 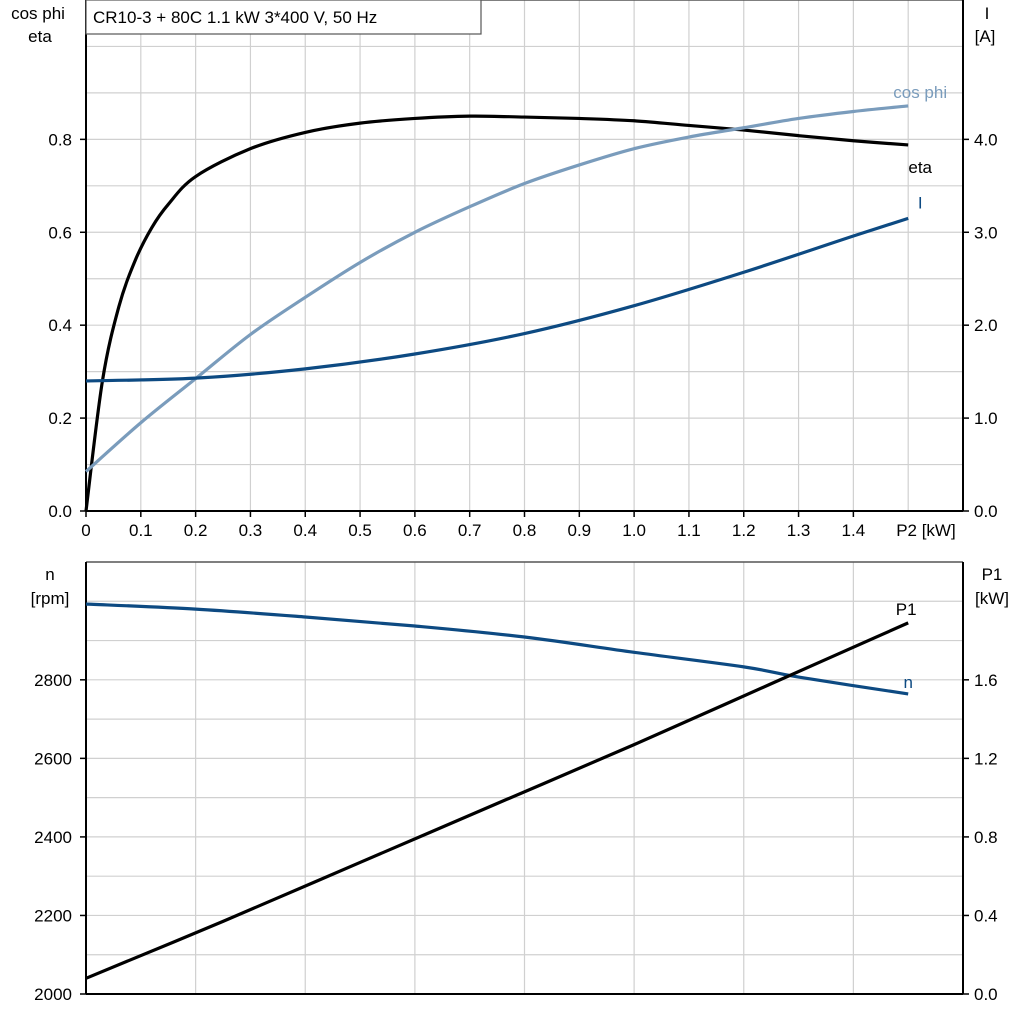 I want to click on left-tick-label: 0.8, so click(x=60, y=139).